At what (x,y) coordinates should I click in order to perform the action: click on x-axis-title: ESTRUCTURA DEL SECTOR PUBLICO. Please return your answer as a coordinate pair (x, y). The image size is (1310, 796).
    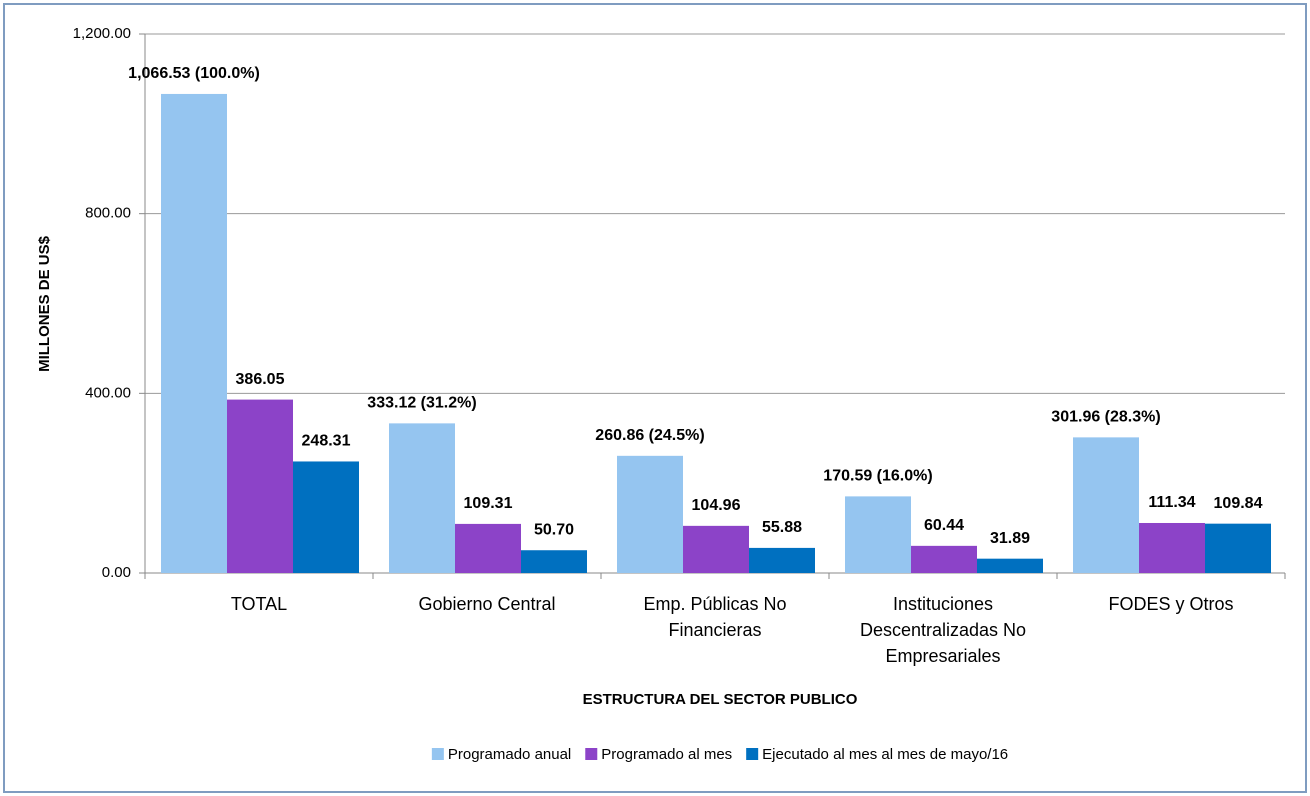
    Looking at the image, I should click on (720, 699).